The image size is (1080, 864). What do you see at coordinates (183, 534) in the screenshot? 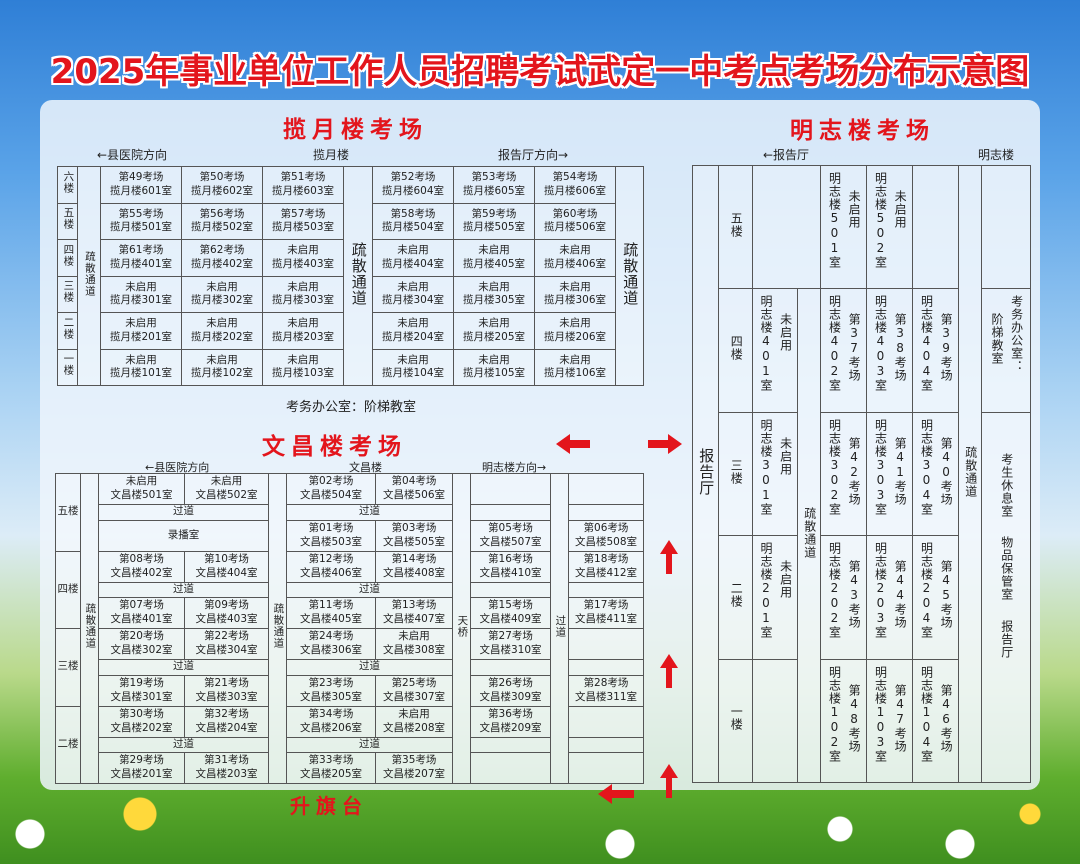
I see `recording-room-text: 录播室` at bounding box center [183, 534].